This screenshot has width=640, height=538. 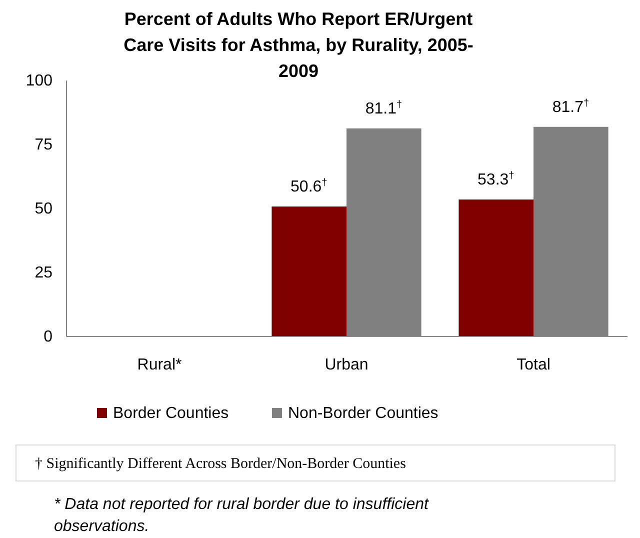 What do you see at coordinates (43, 209) in the screenshot?
I see `y-tick-label: 50` at bounding box center [43, 209].